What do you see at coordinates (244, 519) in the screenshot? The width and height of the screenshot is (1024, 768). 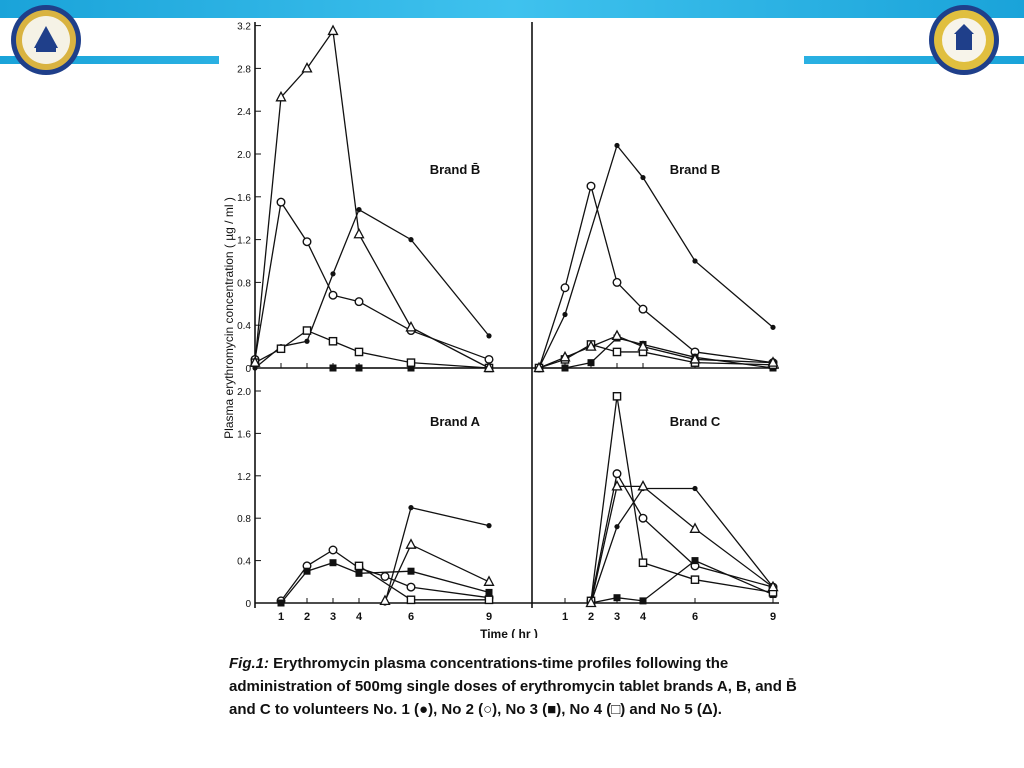 I see `y-tick-label: 0.8` at bounding box center [244, 519].